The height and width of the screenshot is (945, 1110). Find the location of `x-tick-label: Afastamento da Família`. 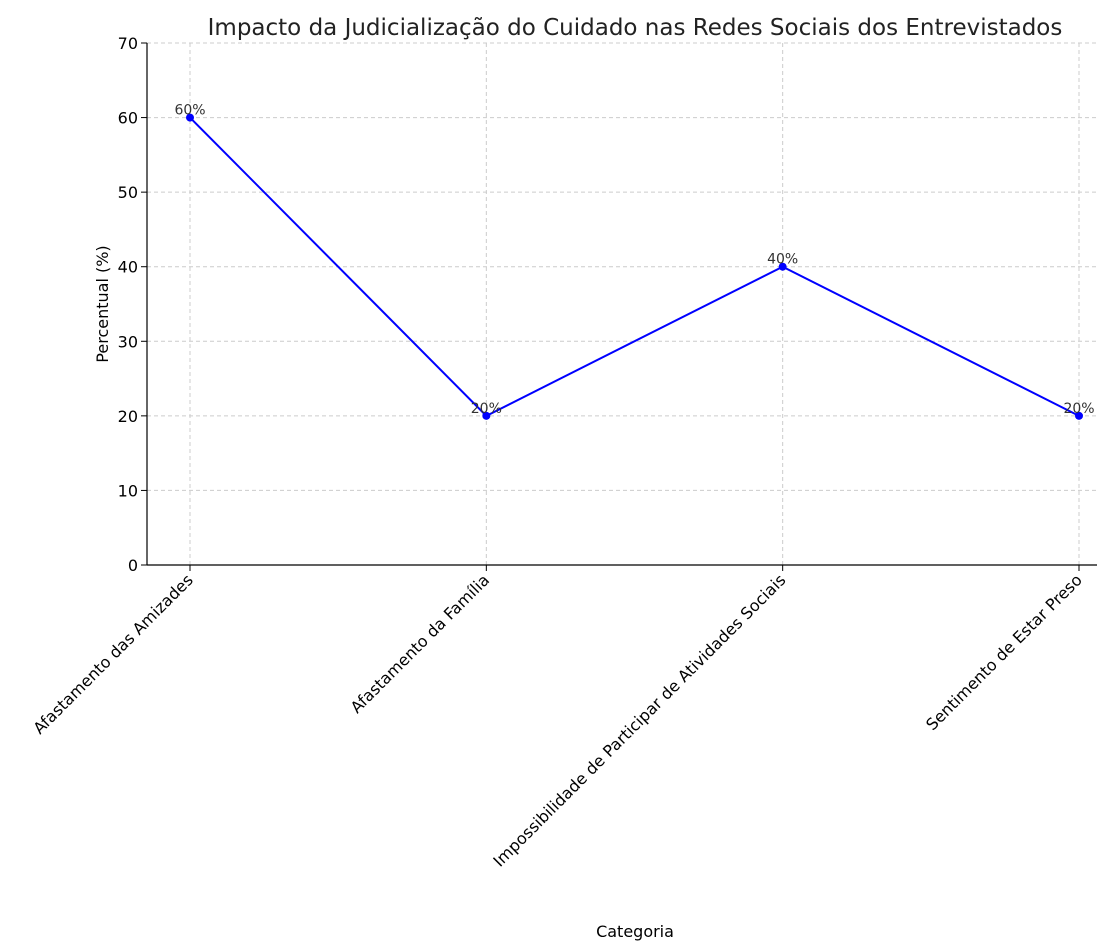

x-tick-label: Afastamento da Família is located at coordinates (420, 643).